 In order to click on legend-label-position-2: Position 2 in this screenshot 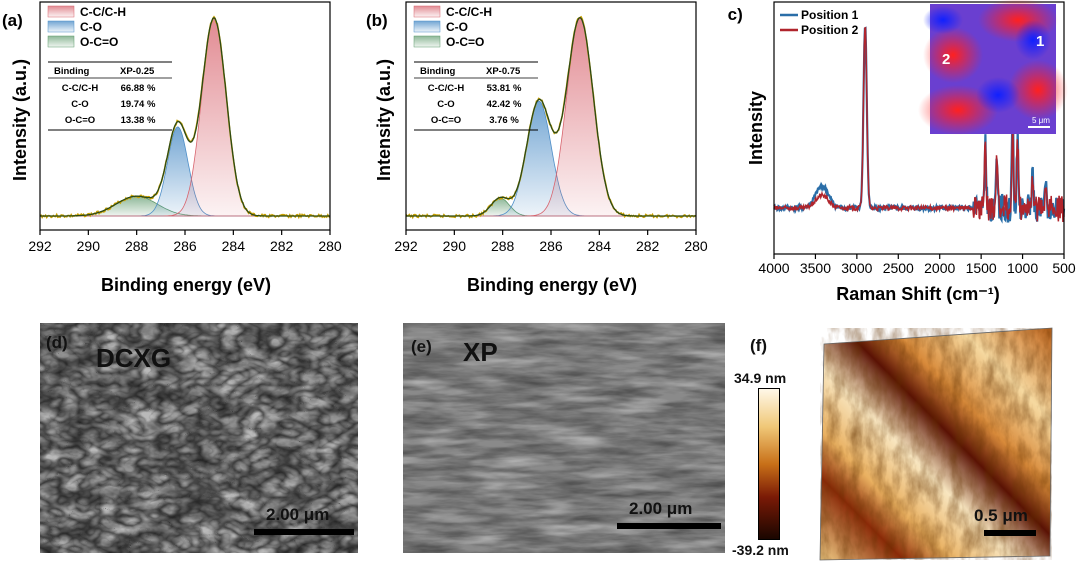, I will do `click(830, 30)`.